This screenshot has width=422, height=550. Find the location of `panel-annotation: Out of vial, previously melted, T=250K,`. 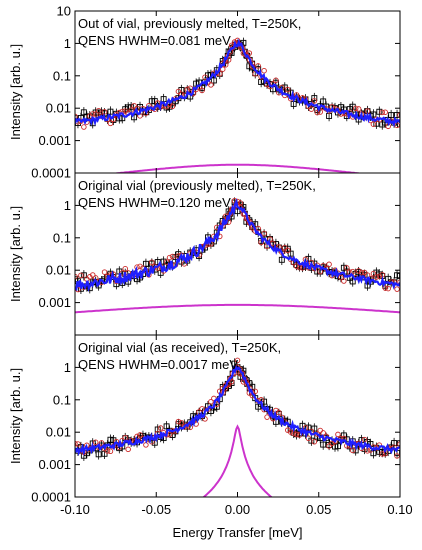

panel-annotation: Out of vial, previously melted, T=250K, is located at coordinates (189, 23).